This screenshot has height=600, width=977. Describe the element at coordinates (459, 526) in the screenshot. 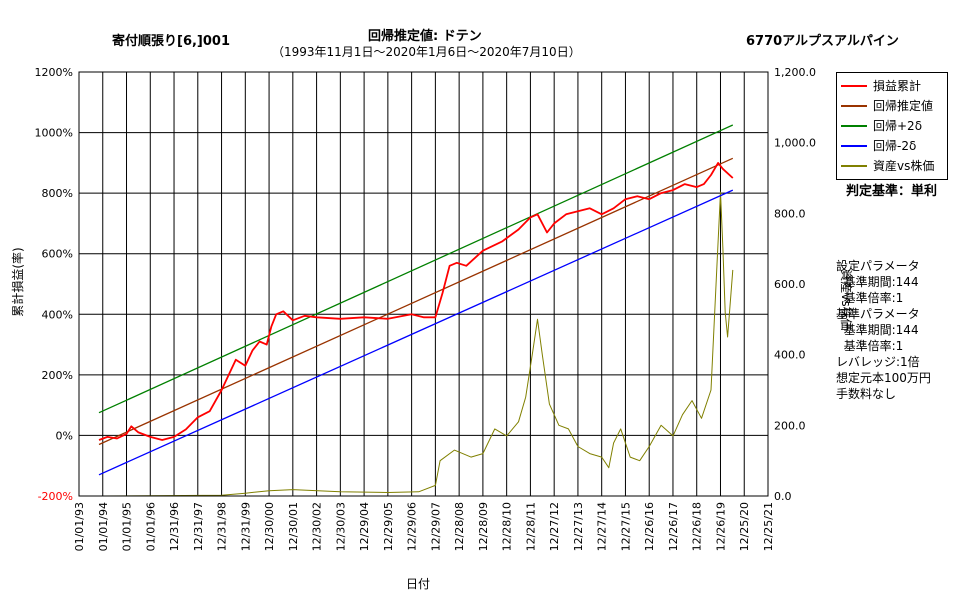

I see `x-tick-label: 12/28/08` at that location.